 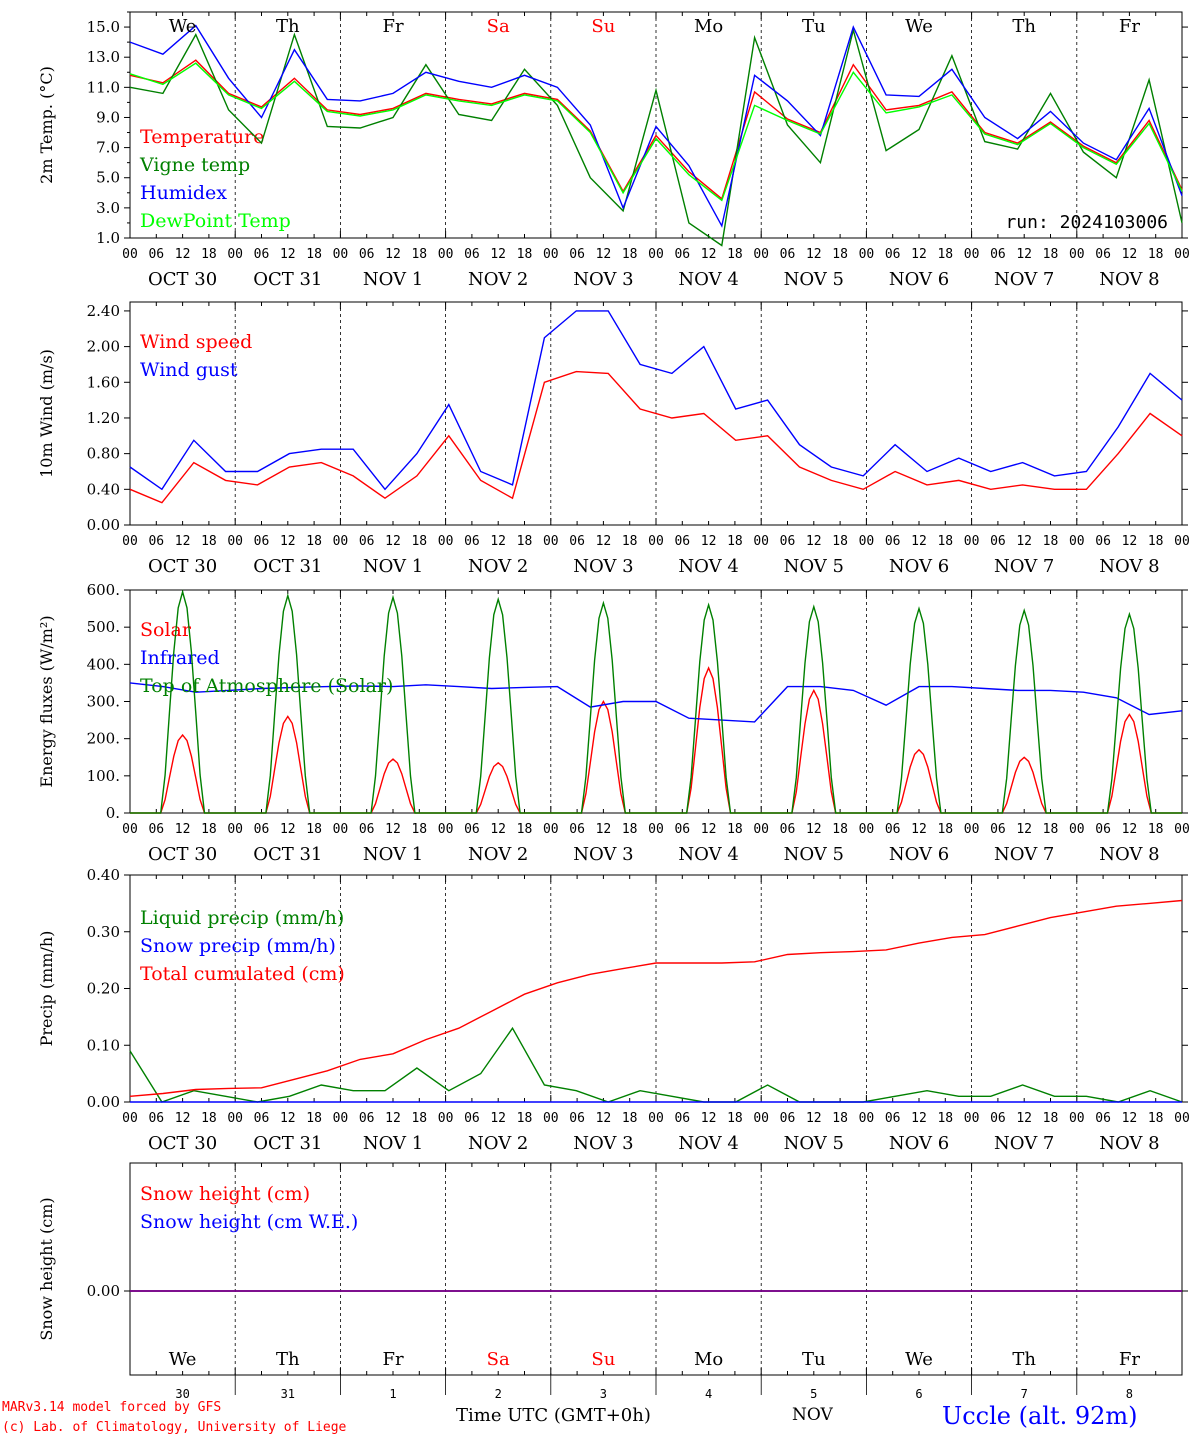 What do you see at coordinates (108, 117) in the screenshot?
I see `y-tick-label: 9.0` at bounding box center [108, 117].